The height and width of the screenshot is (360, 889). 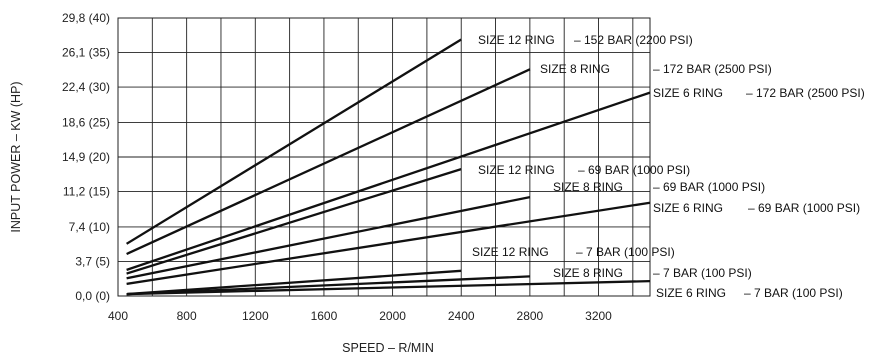 What do you see at coordinates (461, 316) in the screenshot?
I see `x-tick-label: 2400` at bounding box center [461, 316].